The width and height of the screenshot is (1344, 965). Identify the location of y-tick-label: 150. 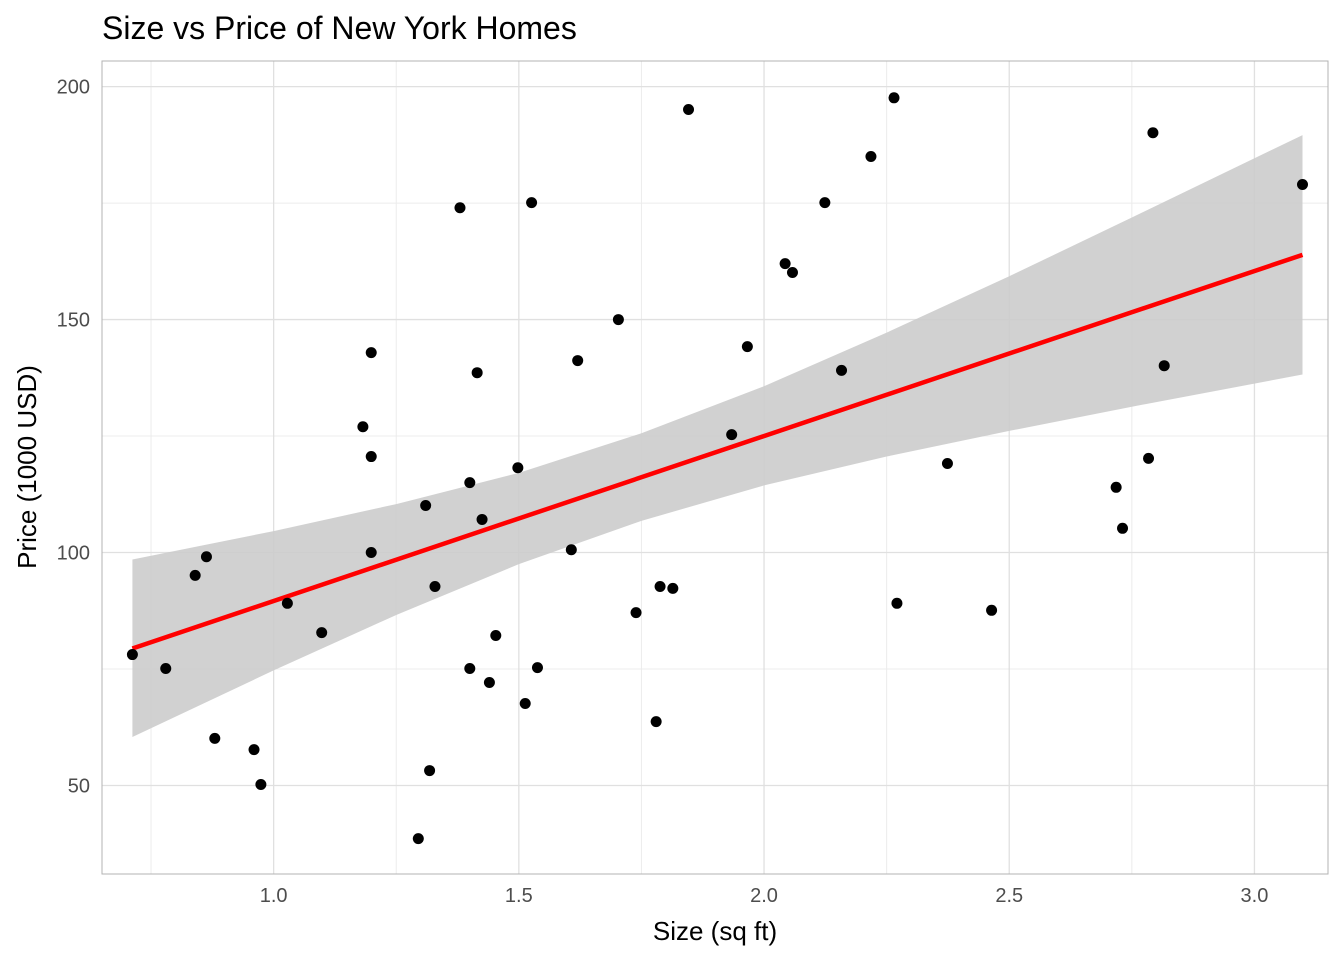
(73, 321).